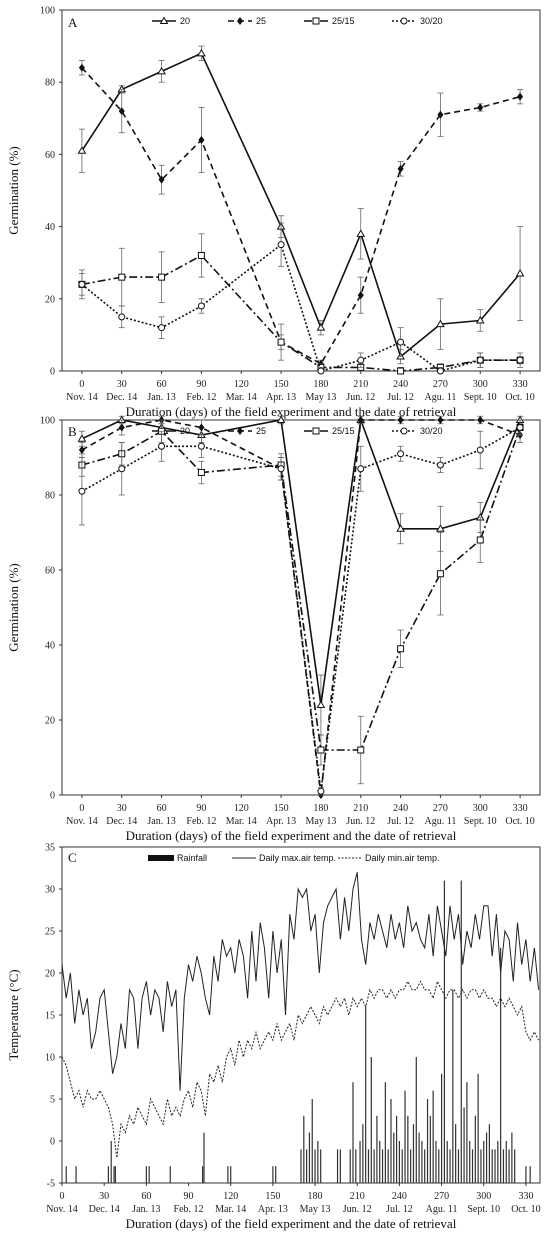 This screenshot has width=549, height=1241. Describe the element at coordinates (400, 821) in the screenshot. I see `x-date-label: Jul. 12` at that location.